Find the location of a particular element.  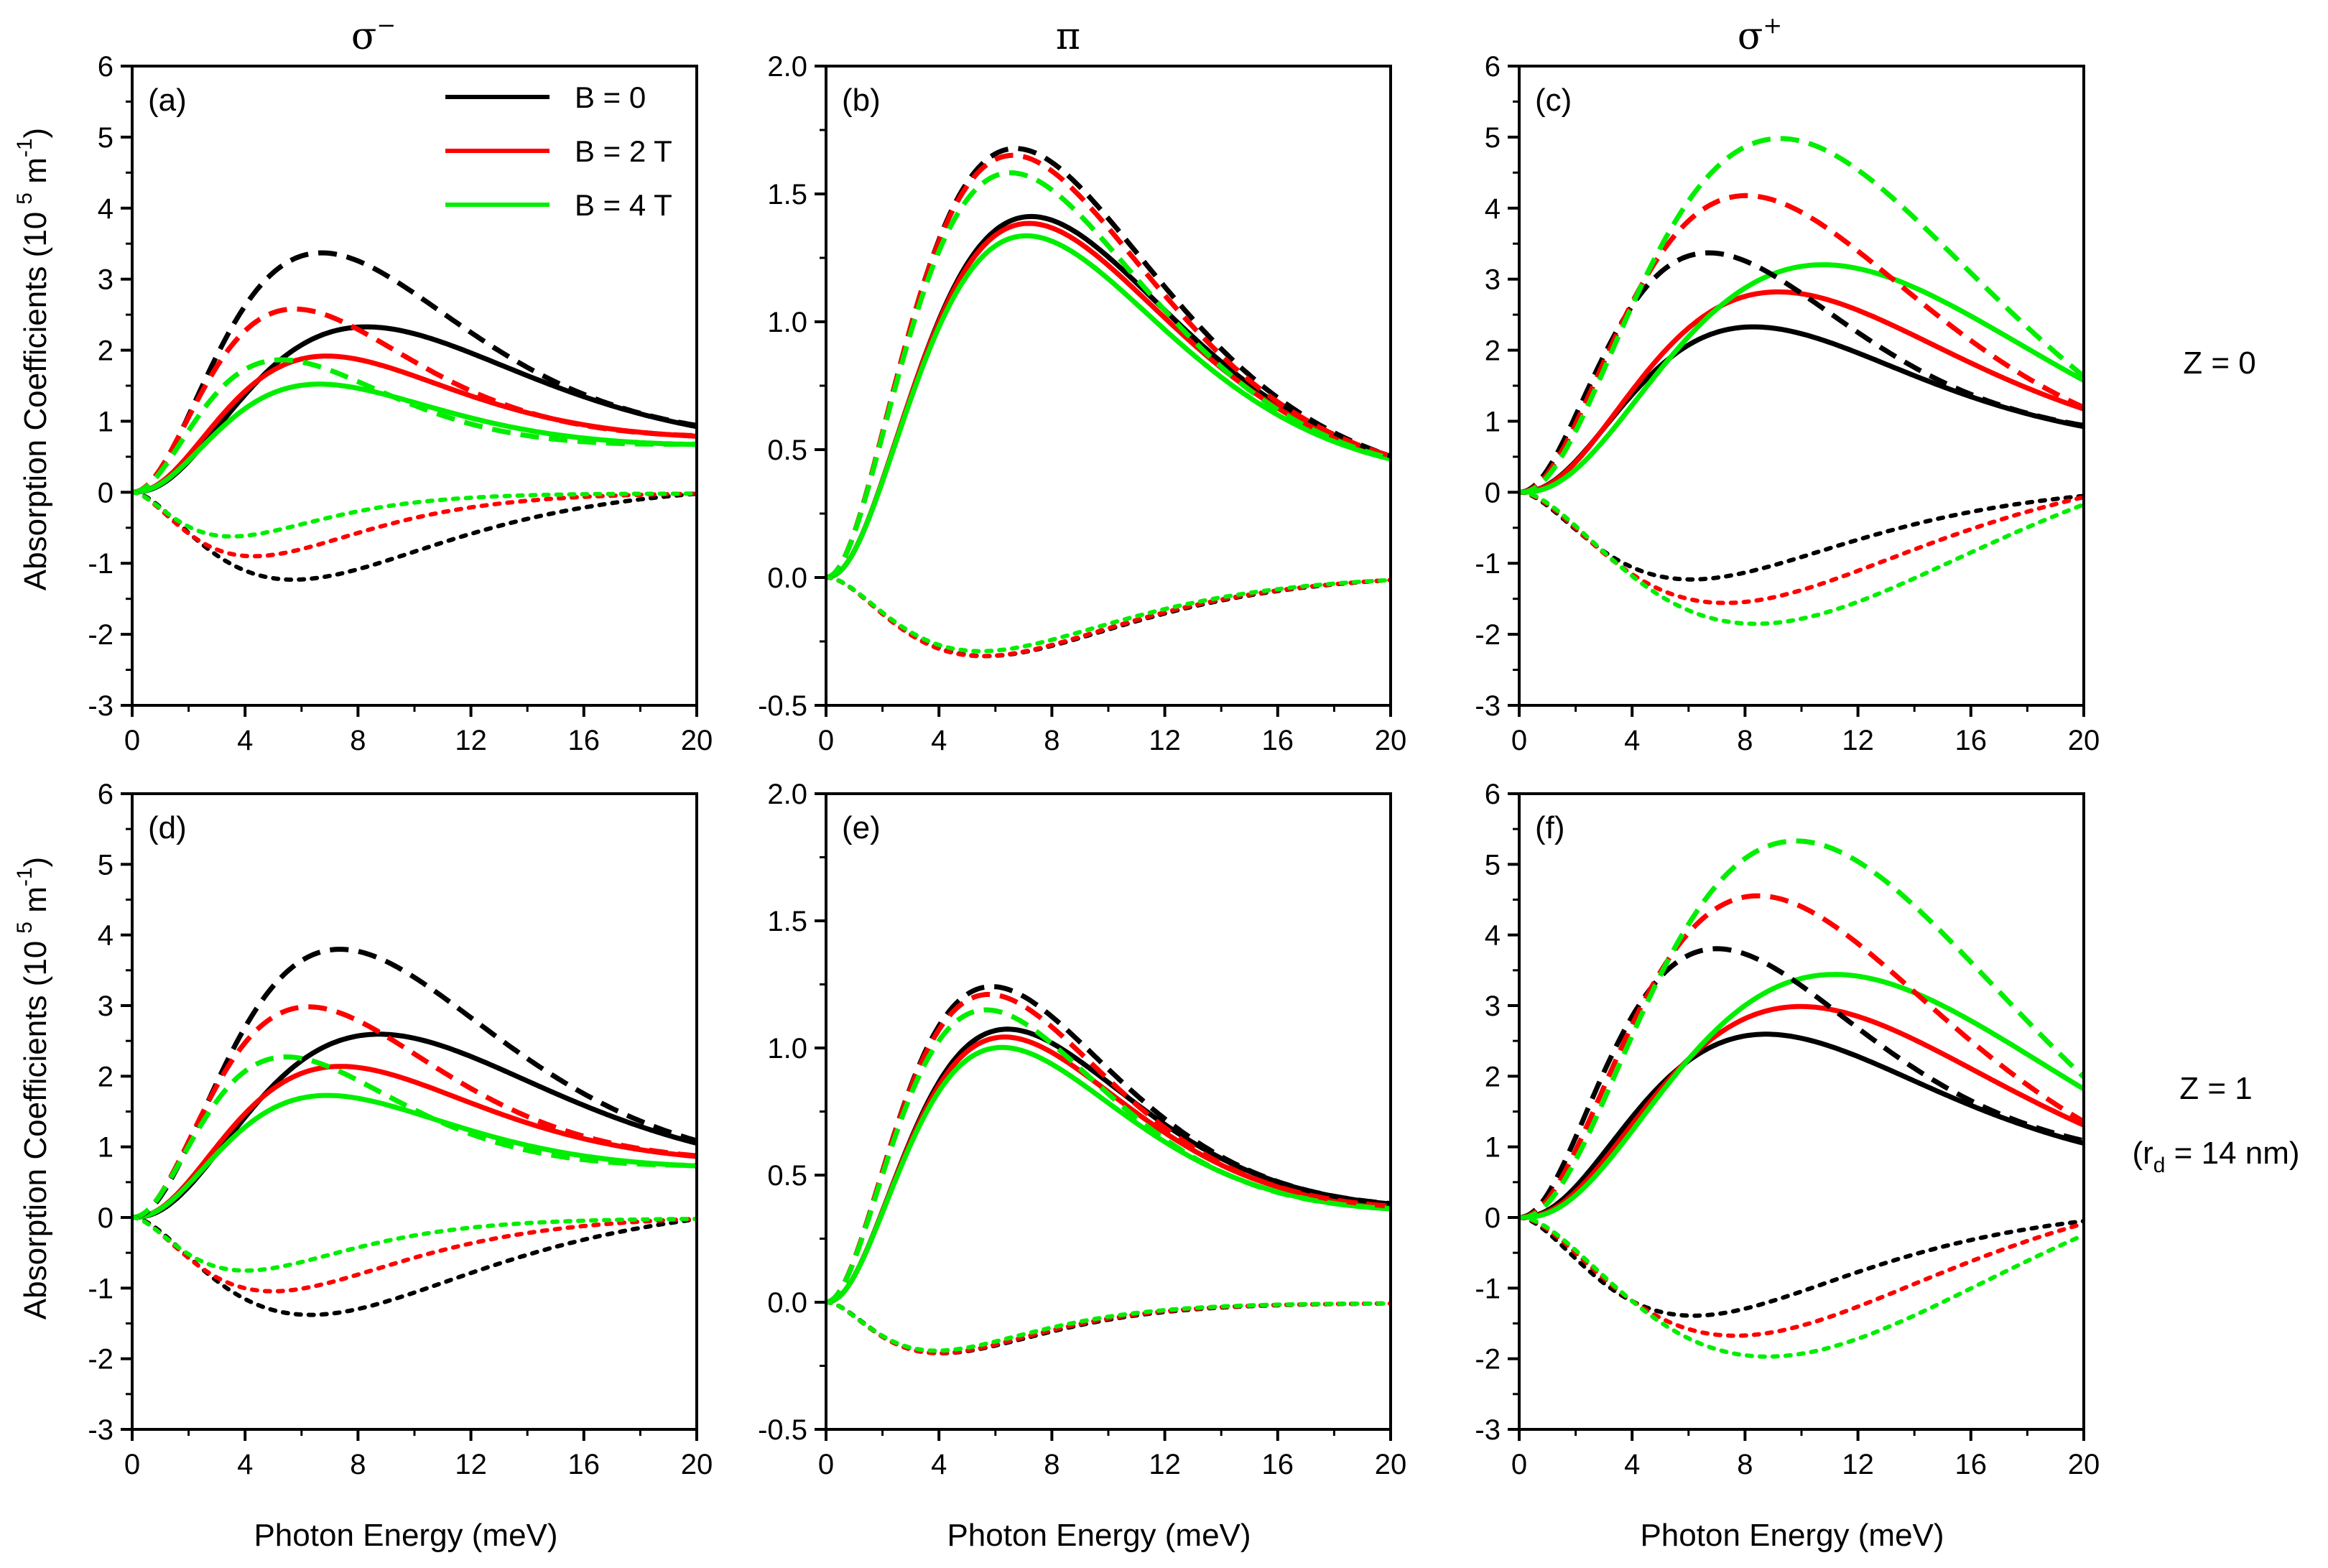

x-axis-label-right: Photon Energy (meV) is located at coordinates (1792, 1536).